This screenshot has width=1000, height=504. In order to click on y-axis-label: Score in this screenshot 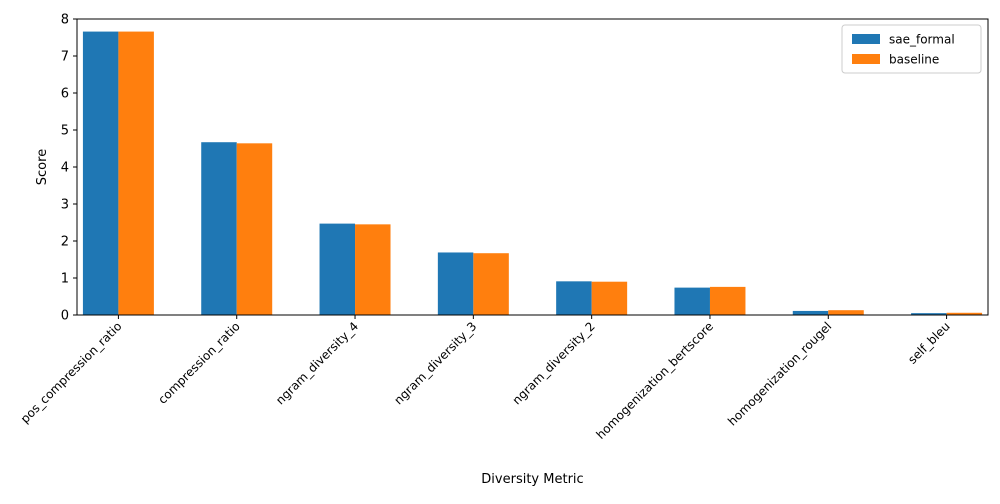, I will do `click(42, 167)`.